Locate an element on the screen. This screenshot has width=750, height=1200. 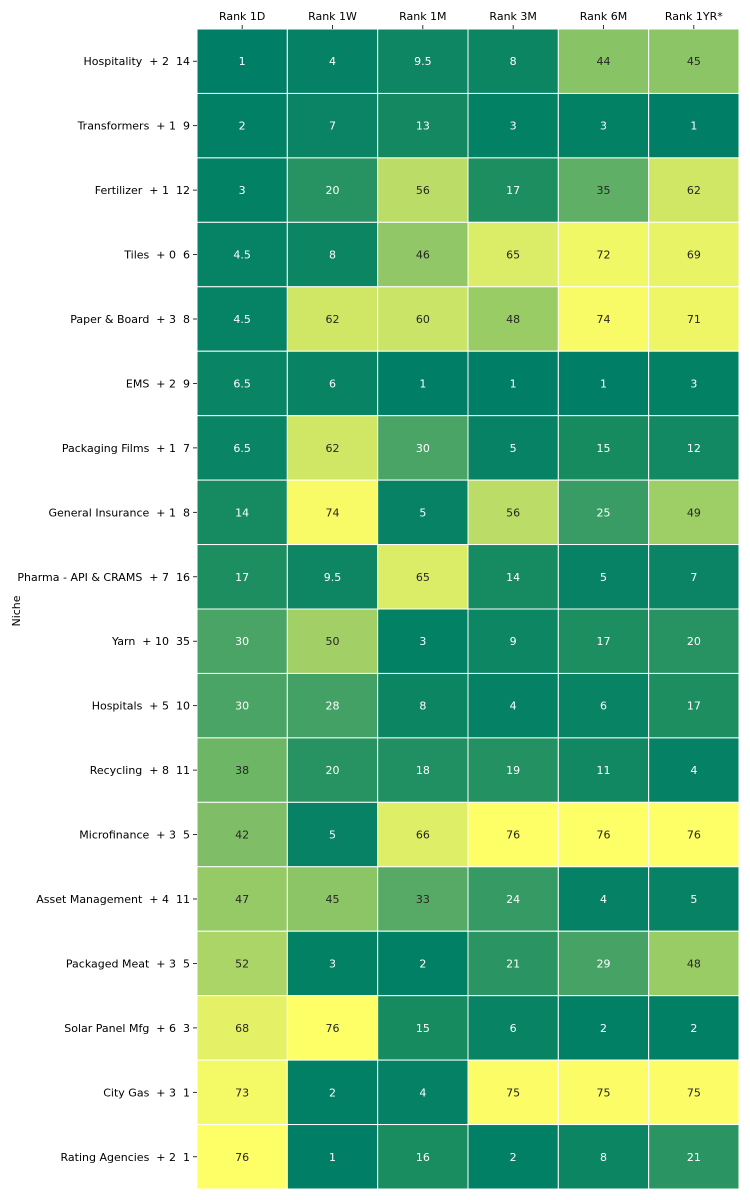
cell-value-label: 11 is located at coordinates (604, 770).